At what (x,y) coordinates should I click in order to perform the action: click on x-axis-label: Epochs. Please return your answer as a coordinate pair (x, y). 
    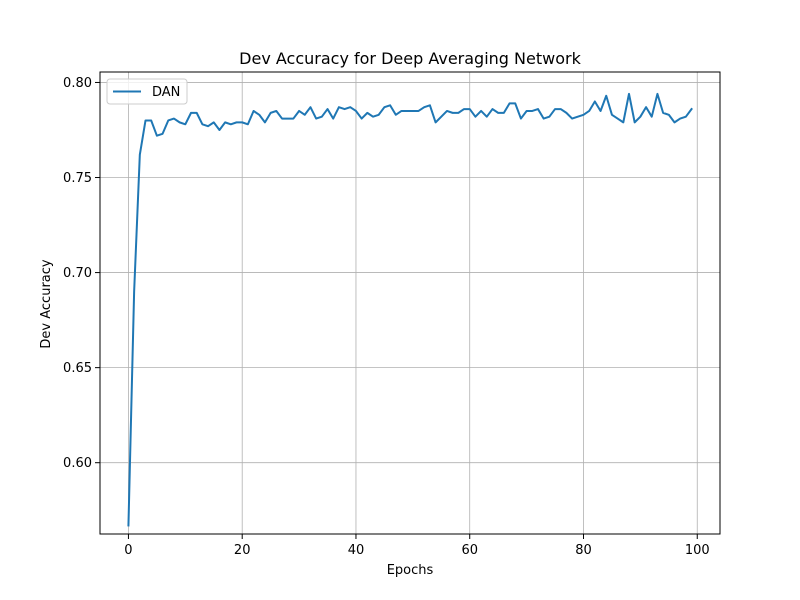
    Looking at the image, I should click on (410, 570).